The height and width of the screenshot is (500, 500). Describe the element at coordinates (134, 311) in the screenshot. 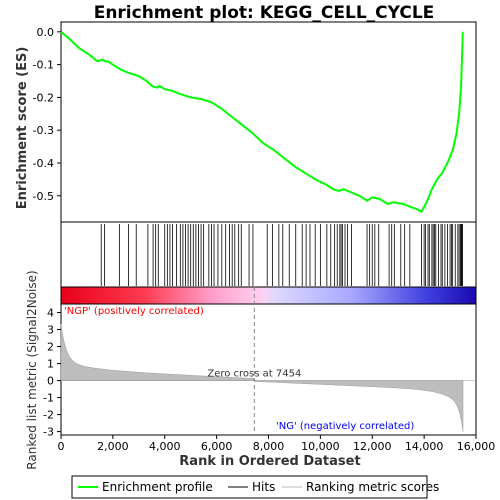

I see `positive-correlation-label: 'NGP' (positively correlated)` at that location.